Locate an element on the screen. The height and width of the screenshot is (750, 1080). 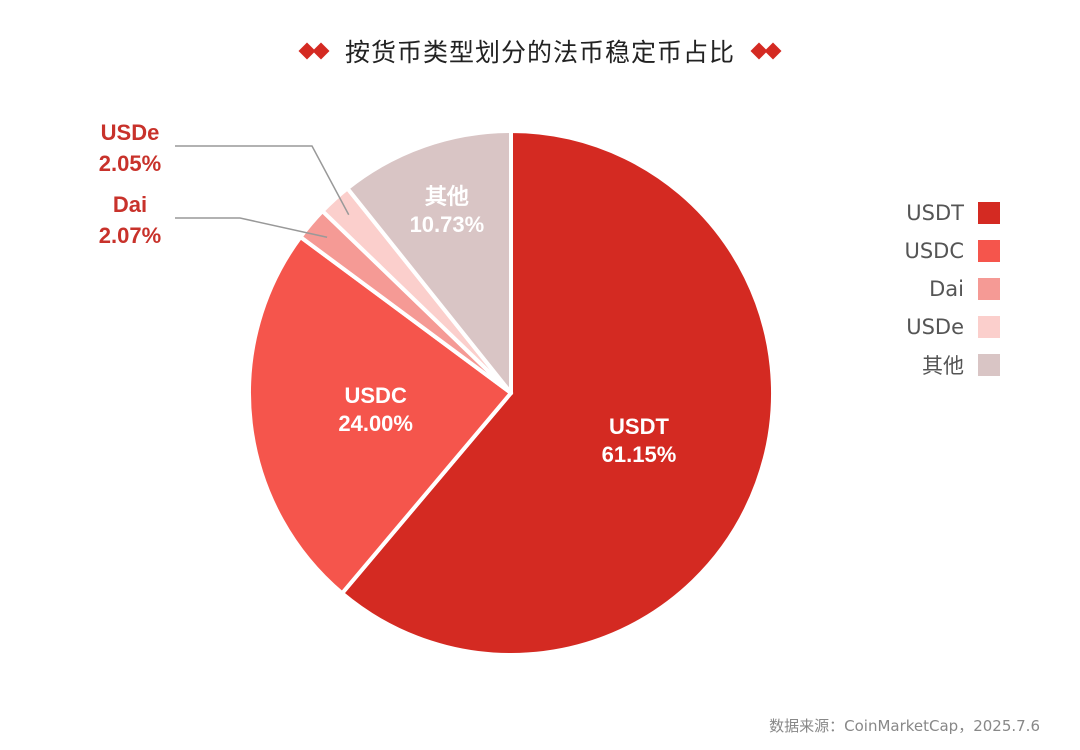
slice-label-value: 10.73% is located at coordinates (447, 224).